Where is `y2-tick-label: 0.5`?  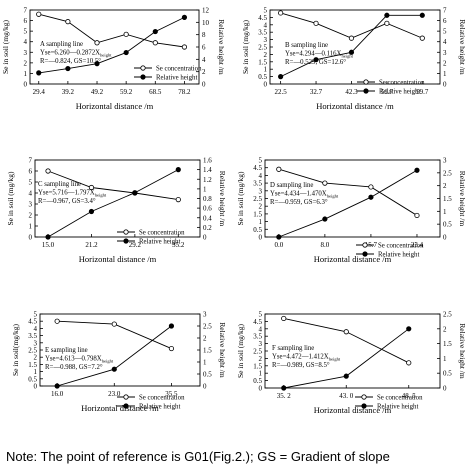 y2-tick-label: 0.5 is located at coordinates (447, 374).